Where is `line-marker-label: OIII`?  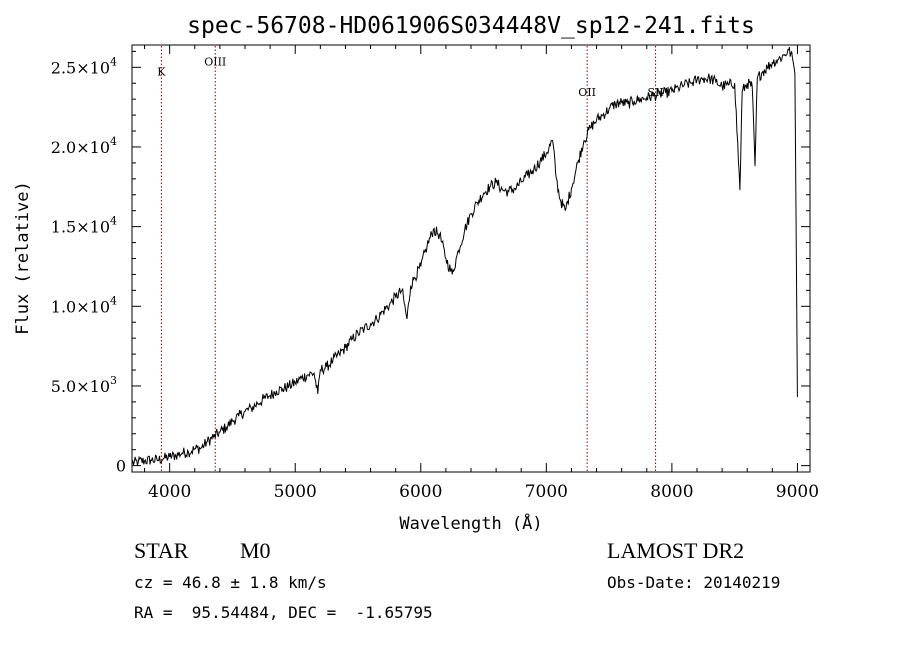 line-marker-label: OIII is located at coordinates (215, 62).